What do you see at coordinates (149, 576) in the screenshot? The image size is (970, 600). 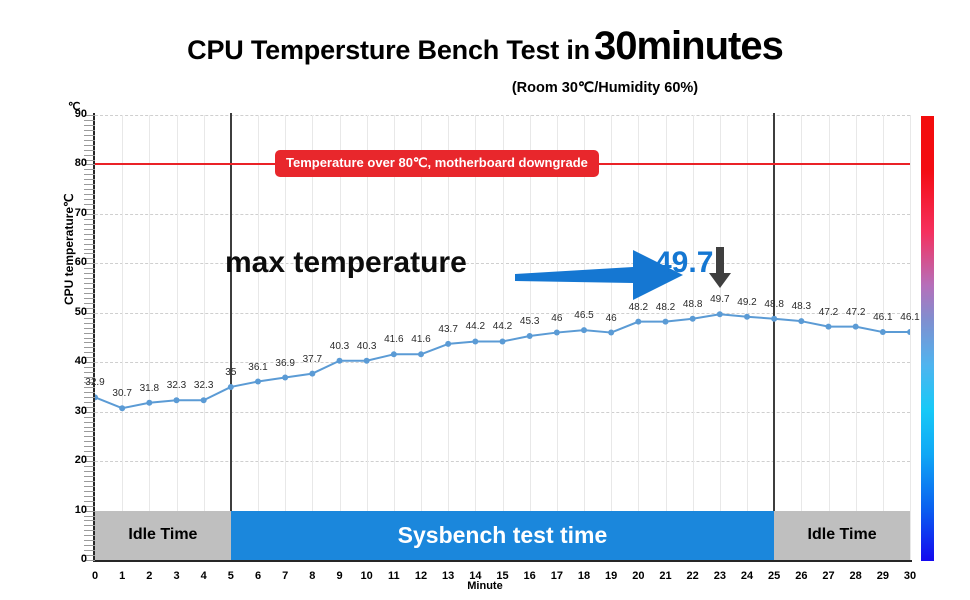 I see `x-tick-label: 2` at bounding box center [149, 576].